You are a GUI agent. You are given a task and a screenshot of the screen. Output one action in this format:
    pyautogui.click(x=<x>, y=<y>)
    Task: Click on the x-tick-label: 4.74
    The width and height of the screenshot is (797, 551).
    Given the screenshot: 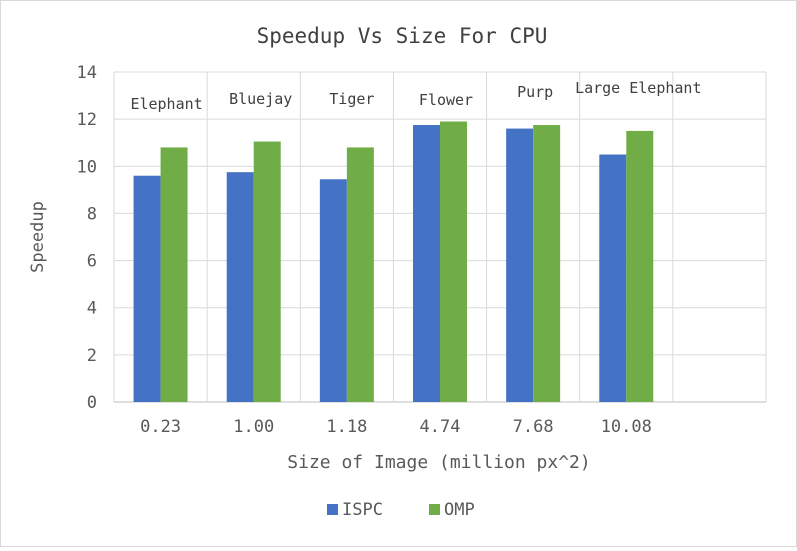 What is the action you would take?
    pyautogui.click(x=440, y=427)
    